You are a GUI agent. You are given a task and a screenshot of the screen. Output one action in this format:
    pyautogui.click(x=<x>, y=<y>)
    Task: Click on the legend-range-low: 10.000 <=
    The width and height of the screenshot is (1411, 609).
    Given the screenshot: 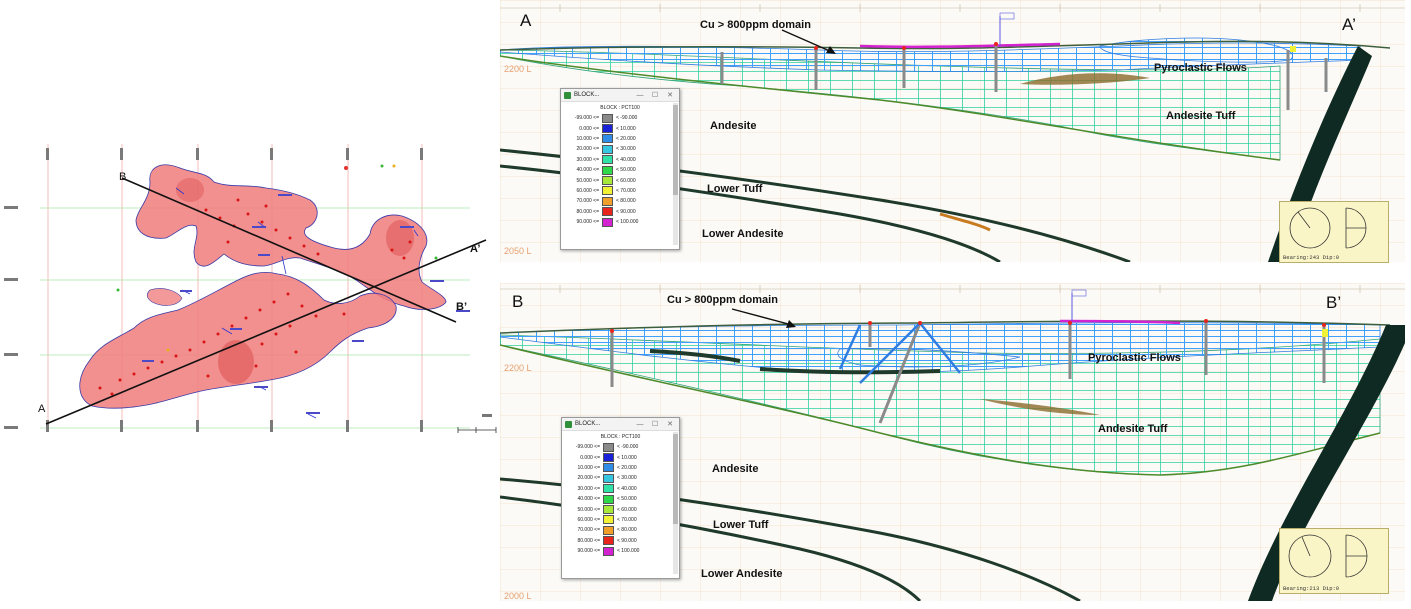 What is the action you would take?
    pyautogui.click(x=587, y=138)
    